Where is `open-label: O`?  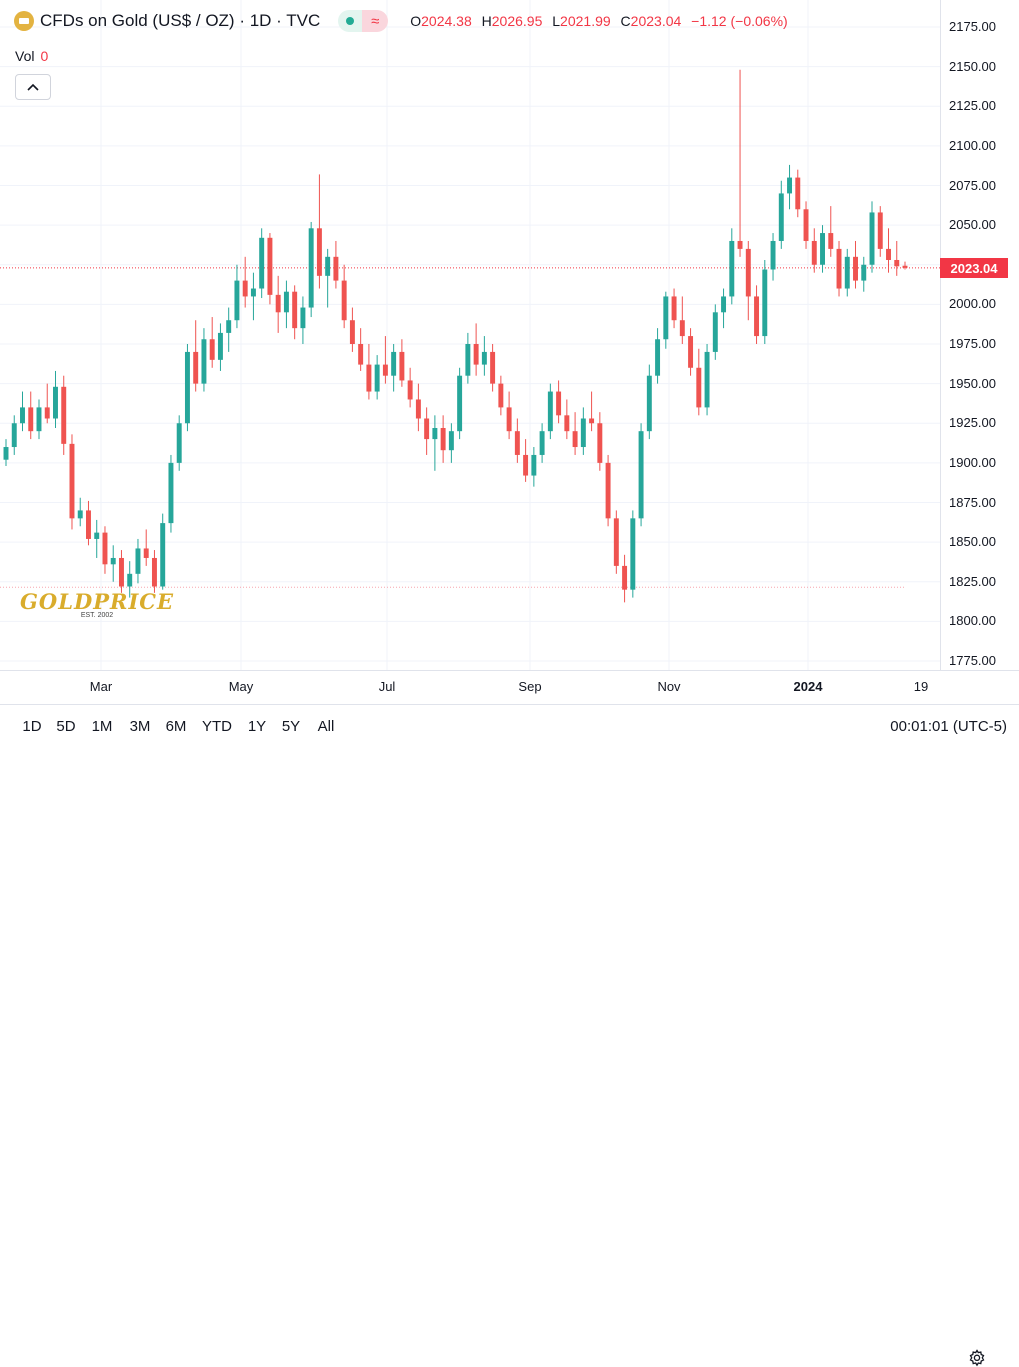
open-label: O is located at coordinates (416, 21).